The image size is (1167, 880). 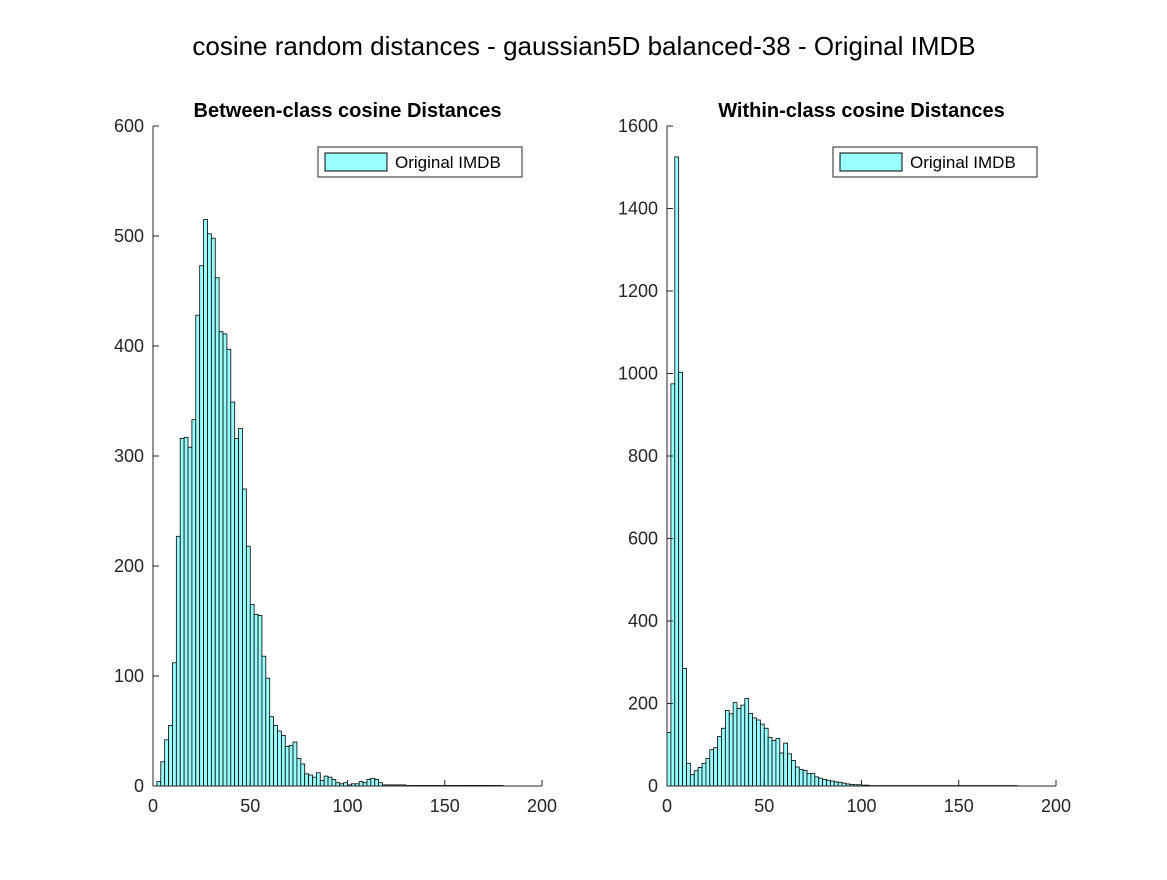 What do you see at coordinates (638, 291) in the screenshot?
I see `y-tick-label: 1200` at bounding box center [638, 291].